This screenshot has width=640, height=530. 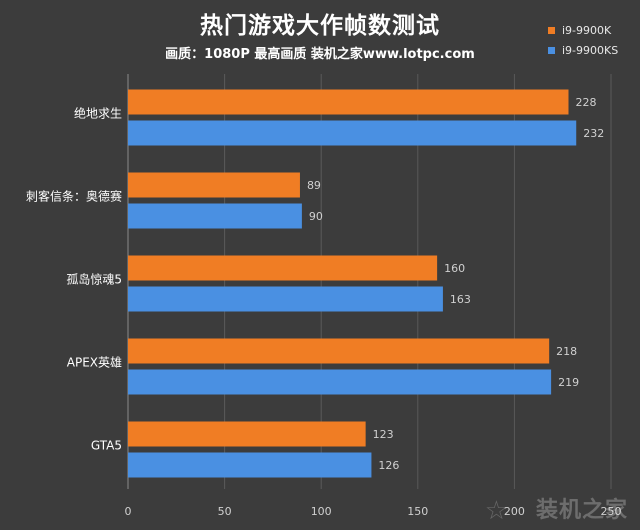 What do you see at coordinates (383, 434) in the screenshot?
I see `data-label: 123` at bounding box center [383, 434].